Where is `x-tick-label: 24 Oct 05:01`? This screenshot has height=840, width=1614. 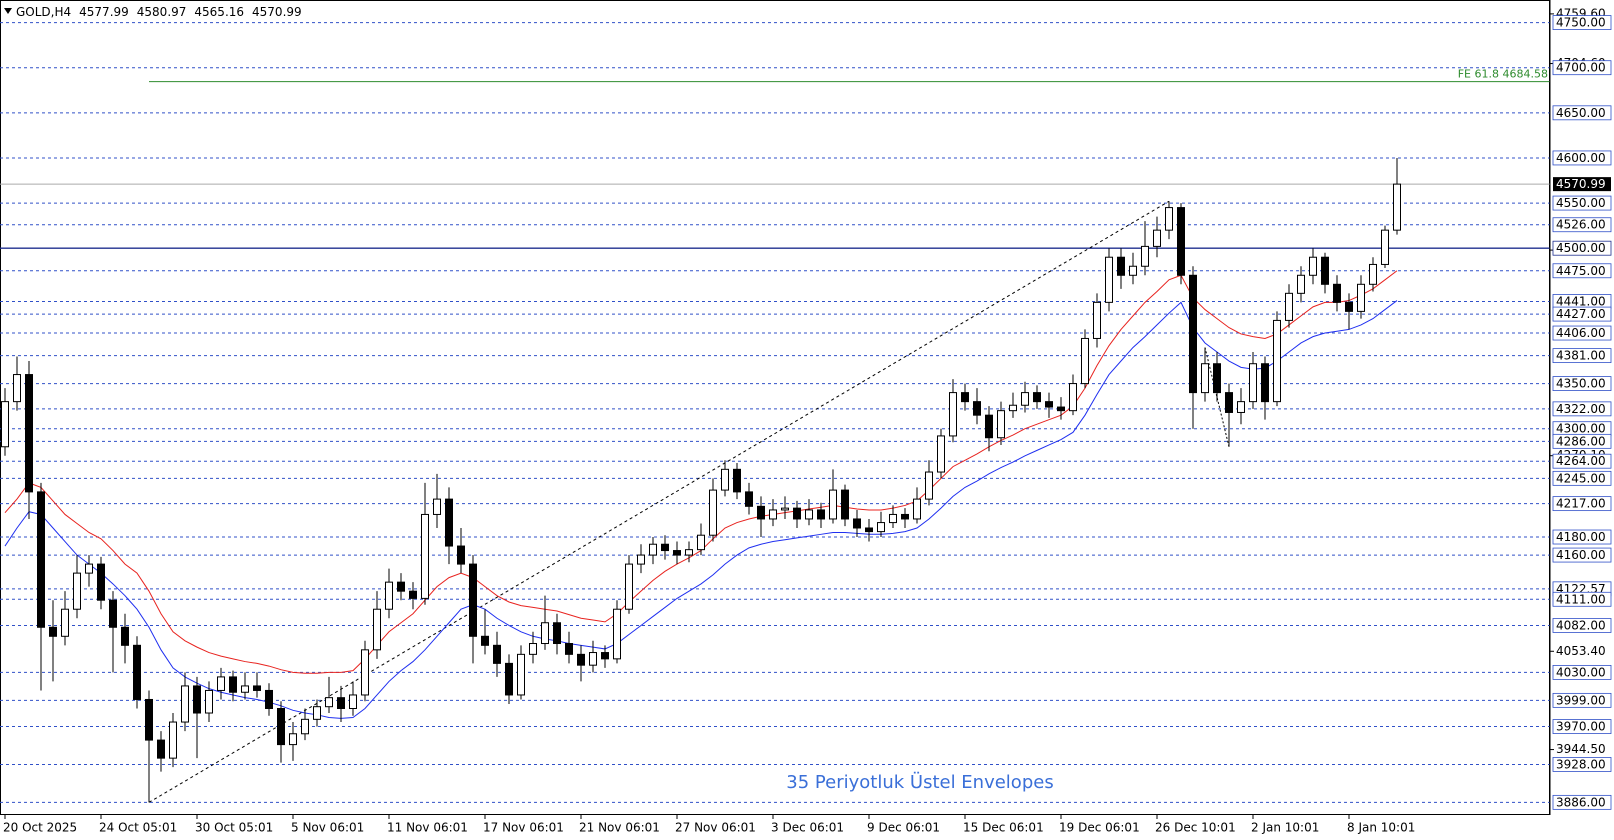
x-tick-label: 24 Oct 05:01 is located at coordinates (138, 828).